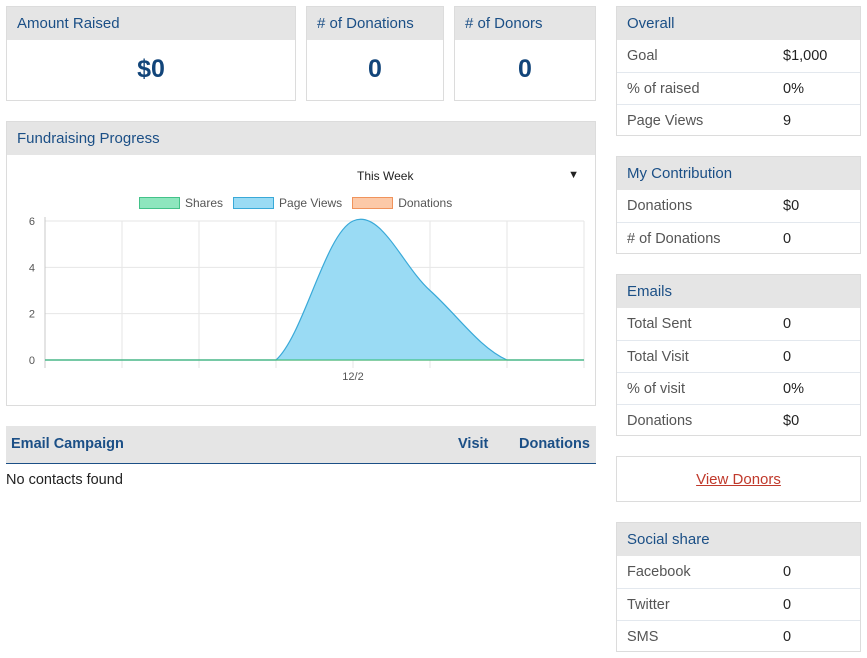 The width and height of the screenshot is (867, 658). I want to click on x-tick-label: 12/2, so click(352, 377).